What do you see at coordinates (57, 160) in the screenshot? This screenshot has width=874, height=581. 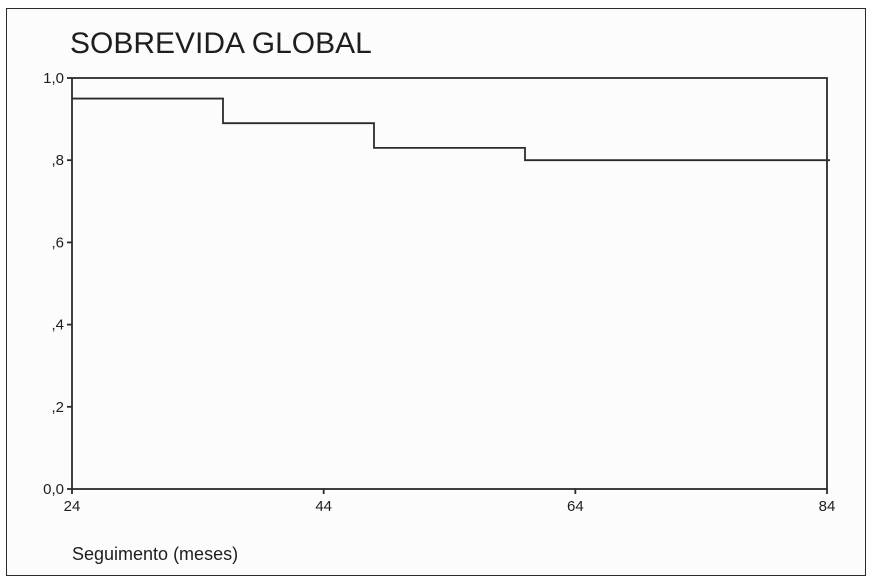 I see `y-tick-label: ,8` at bounding box center [57, 160].